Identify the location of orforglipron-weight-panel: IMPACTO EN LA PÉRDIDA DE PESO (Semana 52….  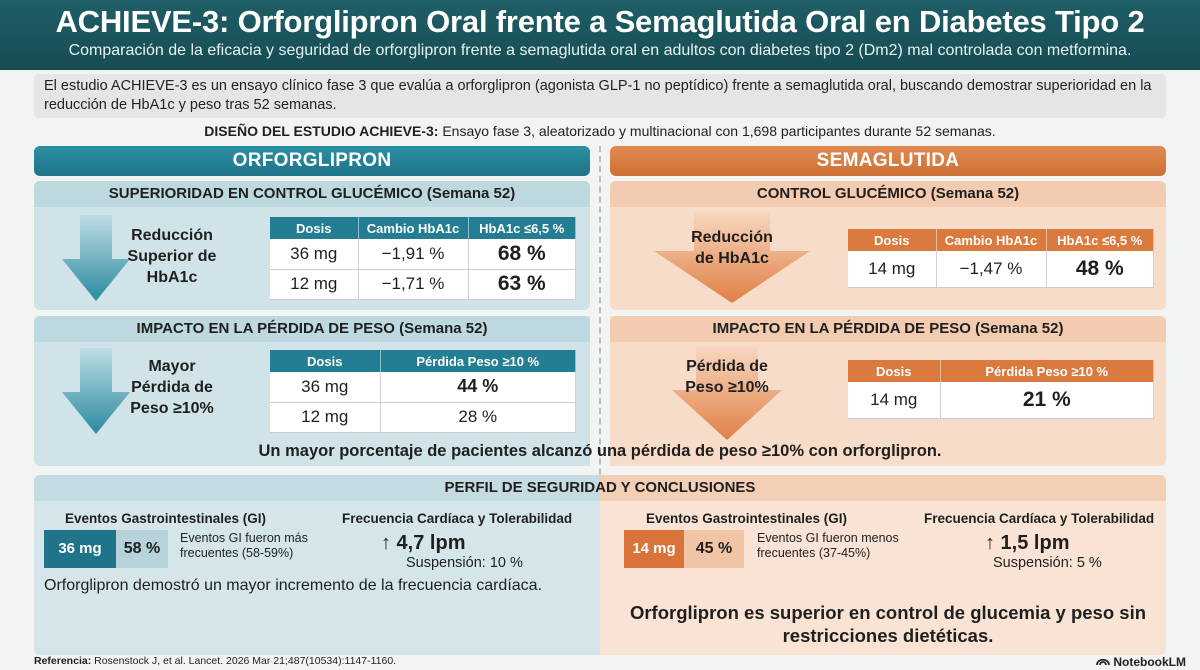
(312, 391).